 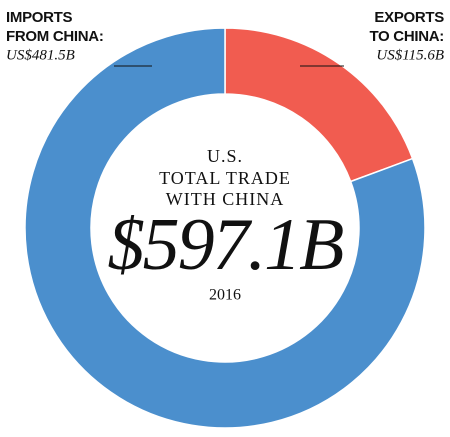 I want to click on center-title: U.S., so click(x=225, y=156).